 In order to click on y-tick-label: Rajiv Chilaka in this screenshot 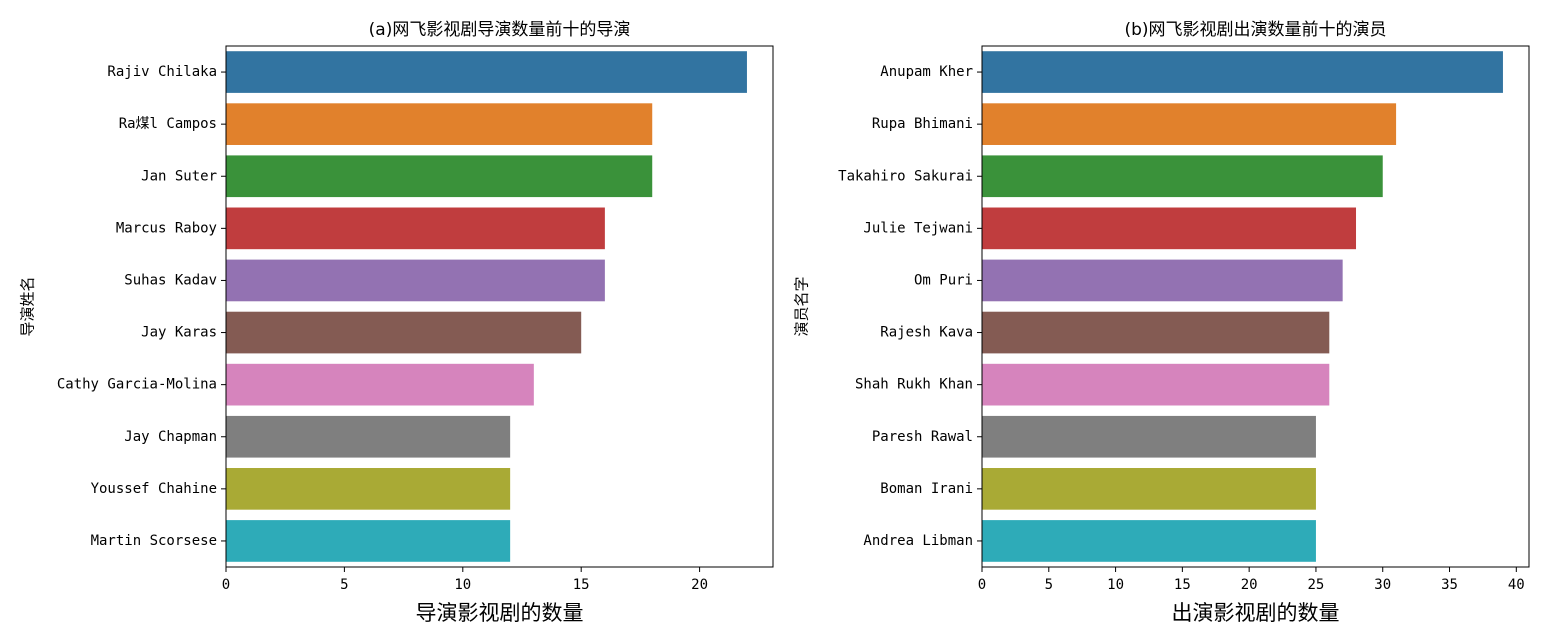, I will do `click(162, 72)`.